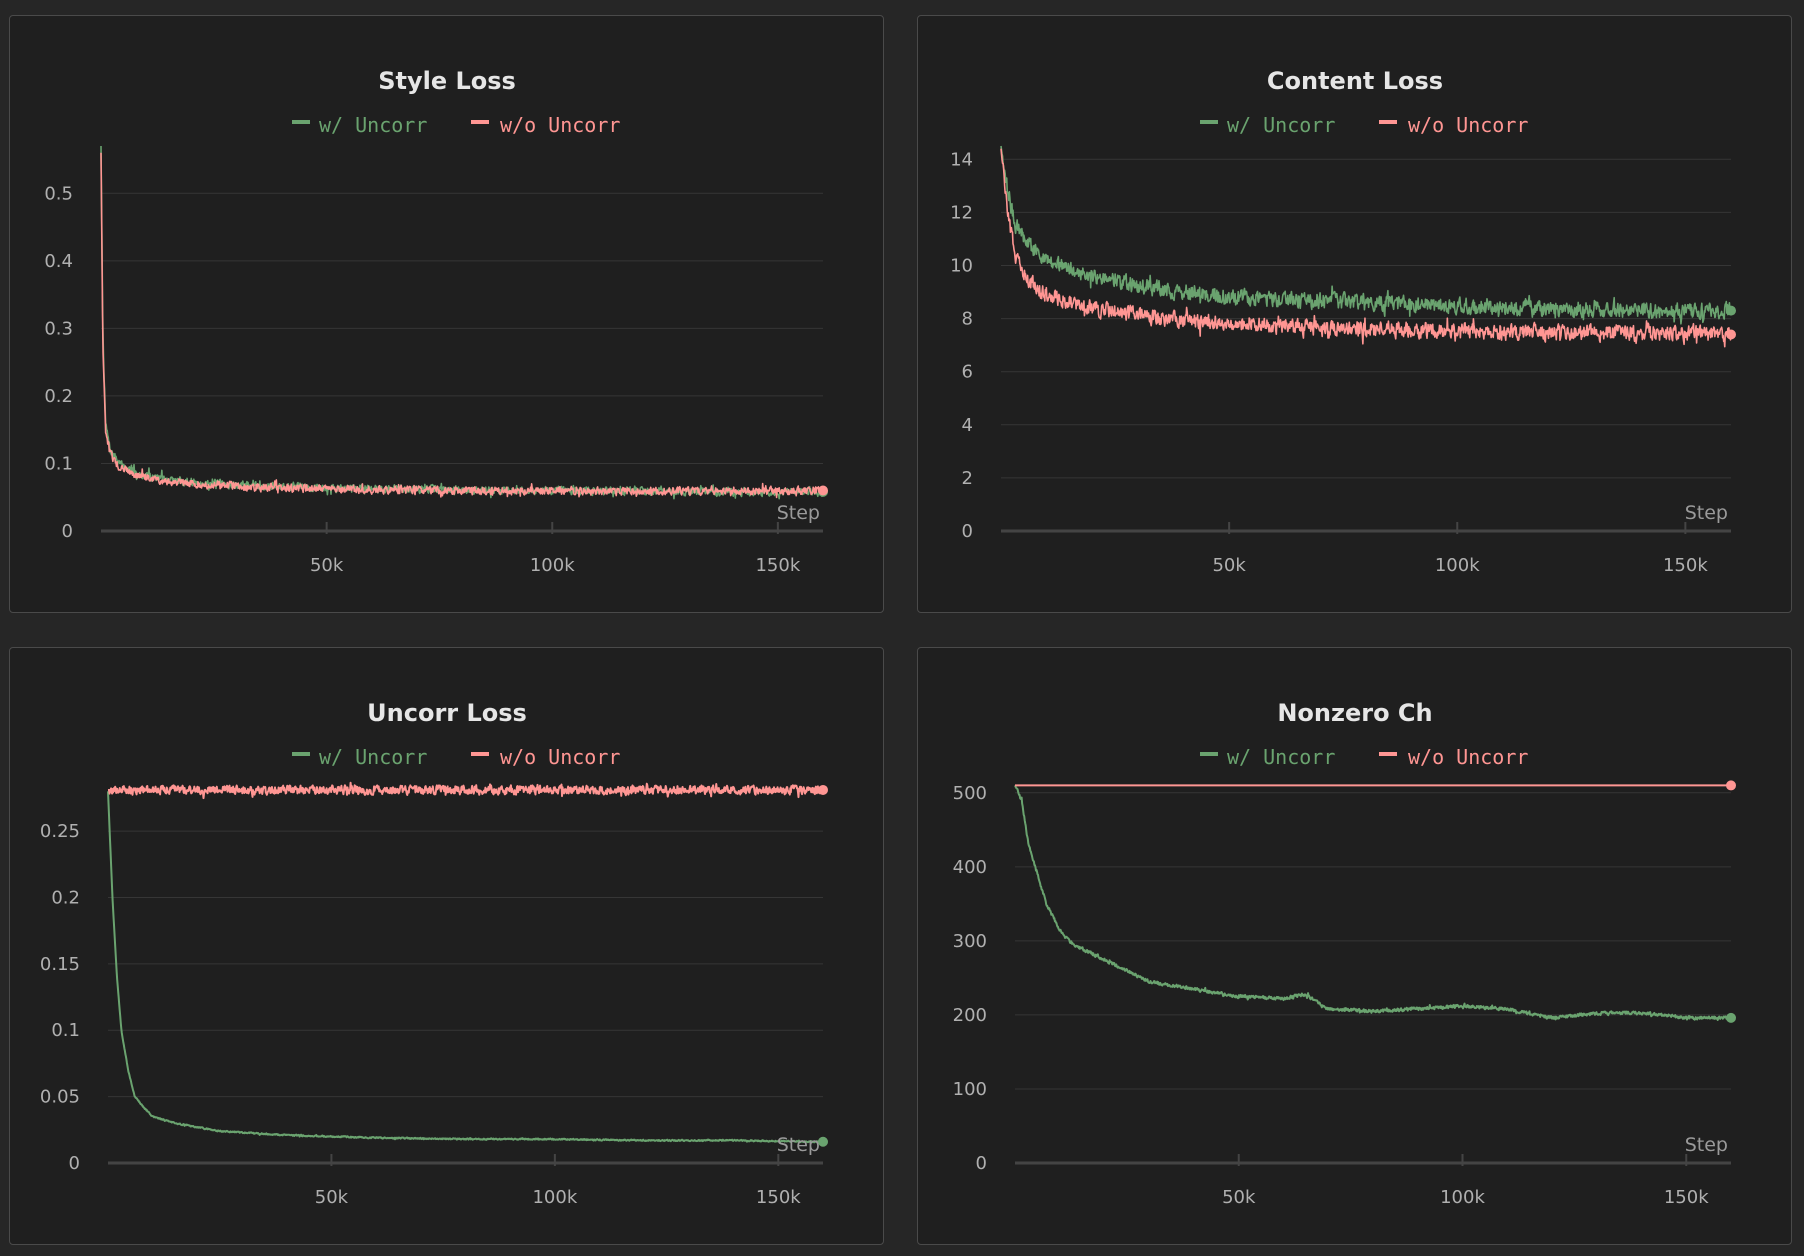 Image resolution: width=1804 pixels, height=1256 pixels. Describe the element at coordinates (60, 964) in the screenshot. I see `y-tick-label: 0.15` at that location.